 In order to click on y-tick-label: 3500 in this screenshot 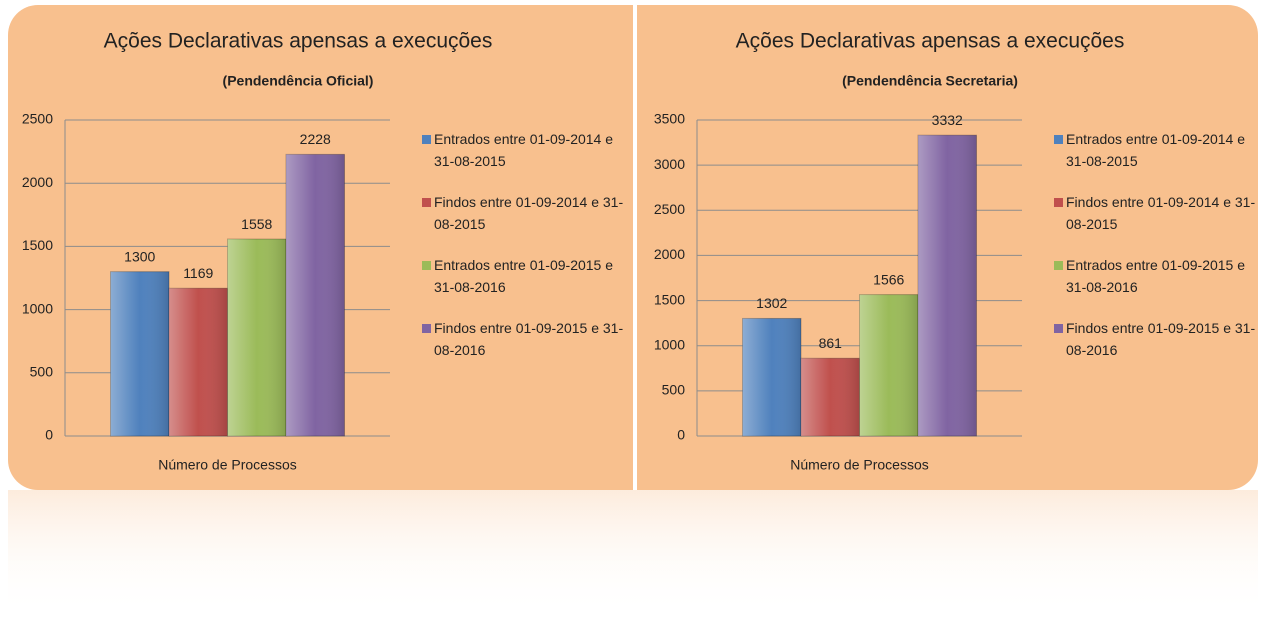, I will do `click(669, 119)`.